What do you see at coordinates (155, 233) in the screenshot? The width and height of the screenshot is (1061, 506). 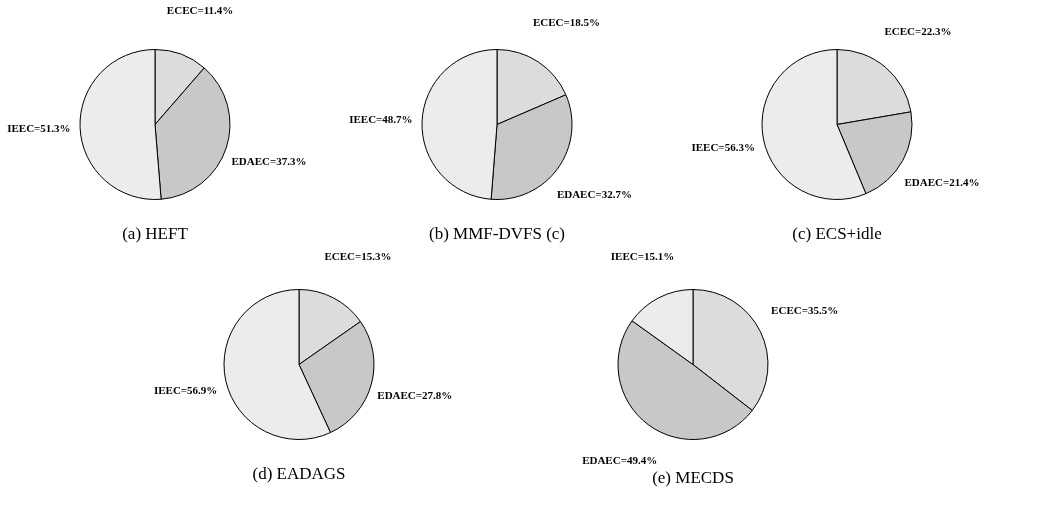 I see `text: (a) HEFT` at bounding box center [155, 233].